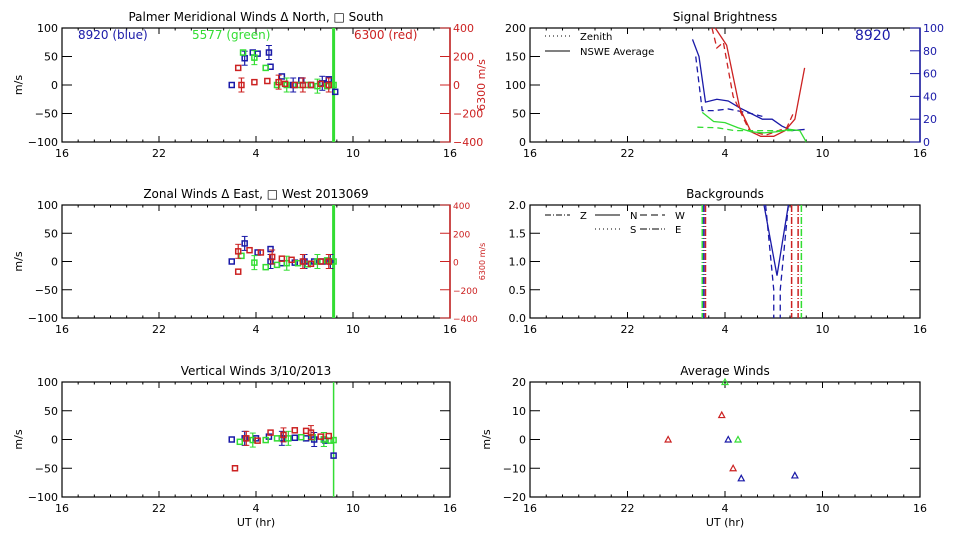  What do you see at coordinates (468, 142) in the screenshot?
I see `y2-tick-label: −400` at bounding box center [468, 142].